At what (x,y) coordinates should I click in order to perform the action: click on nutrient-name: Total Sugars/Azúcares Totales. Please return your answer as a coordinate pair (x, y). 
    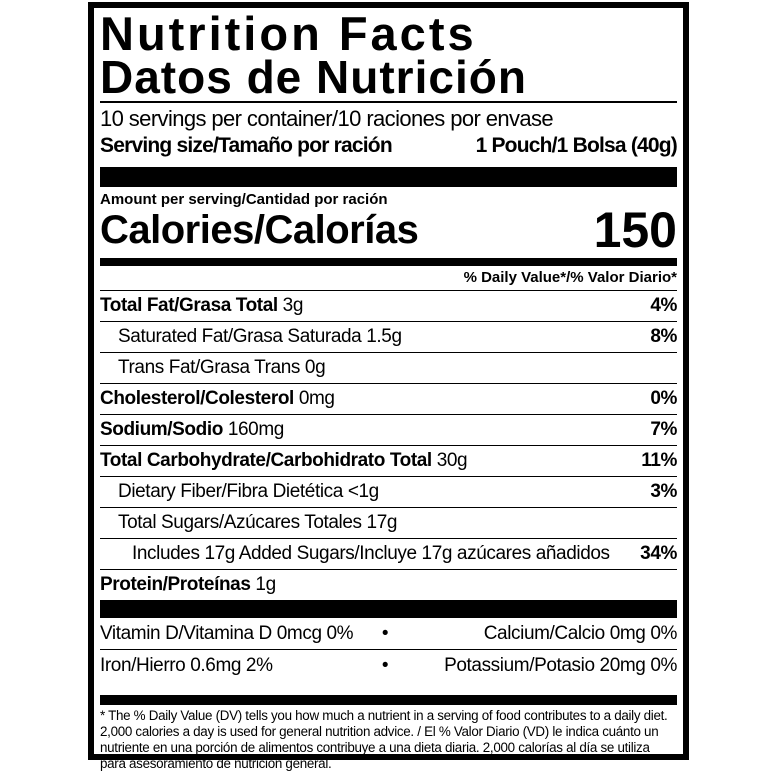
    Looking at the image, I should click on (240, 522).